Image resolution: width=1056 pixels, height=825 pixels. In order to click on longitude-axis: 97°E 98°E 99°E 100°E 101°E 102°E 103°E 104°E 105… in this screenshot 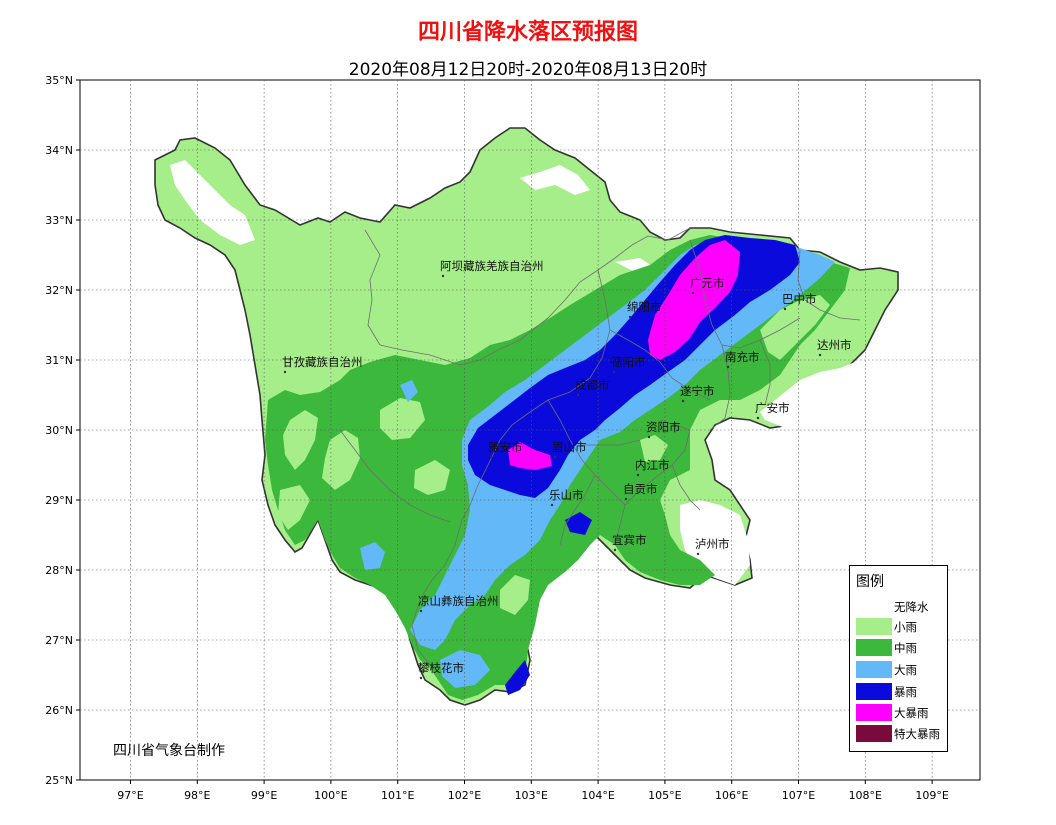, I will do `click(533, 791)`.